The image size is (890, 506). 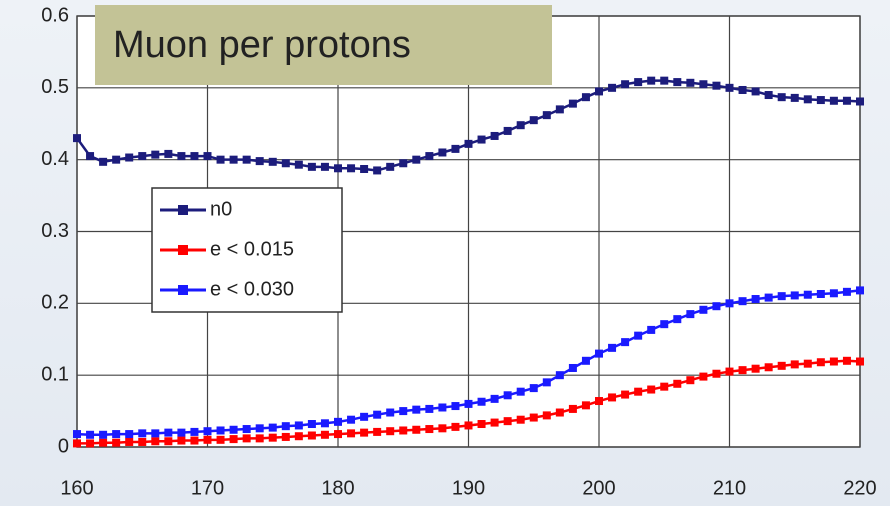 What do you see at coordinates (859, 488) in the screenshot?
I see `x-tick-label: 220` at bounding box center [859, 488].